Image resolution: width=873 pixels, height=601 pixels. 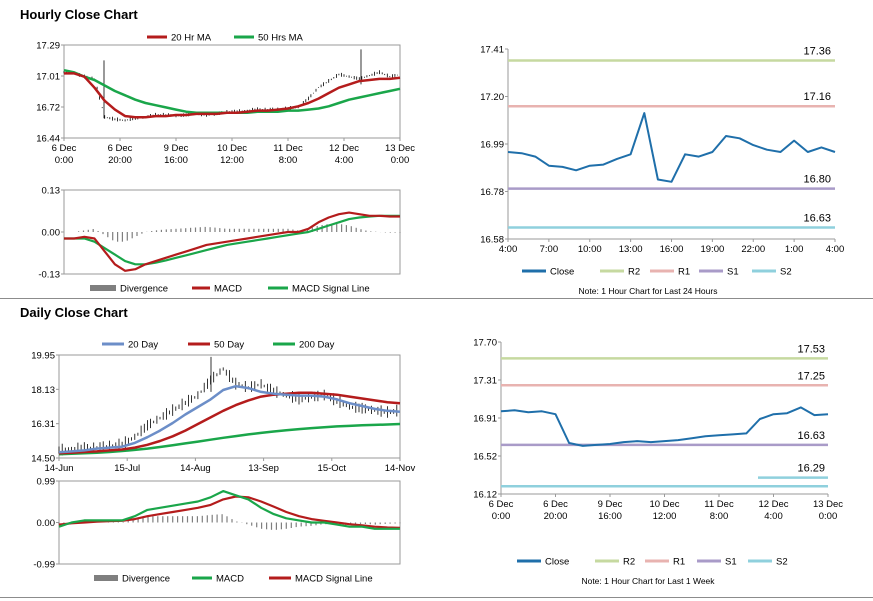 What do you see at coordinates (485, 495) in the screenshot?
I see `daily-pivot-y-tick-label: 16.12` at bounding box center [485, 495].